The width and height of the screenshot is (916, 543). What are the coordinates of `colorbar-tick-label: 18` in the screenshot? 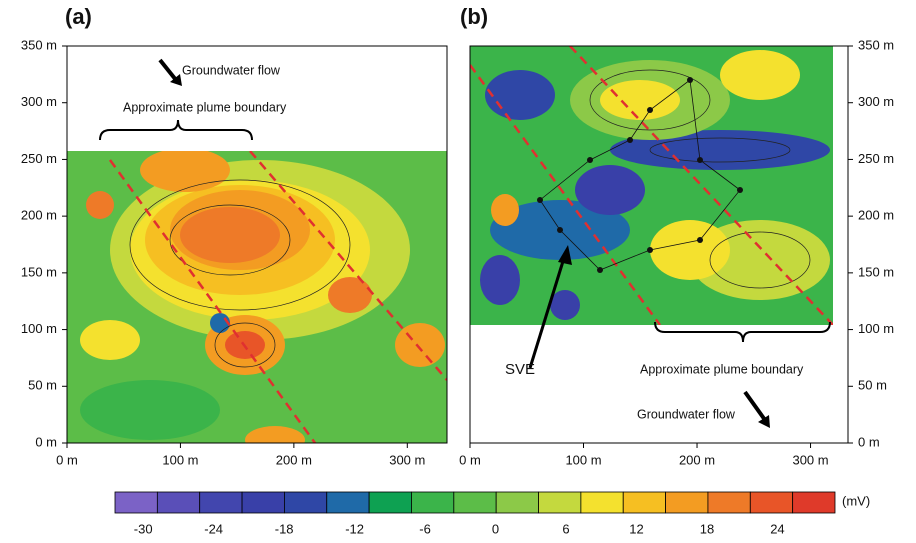 It's located at (707, 528).